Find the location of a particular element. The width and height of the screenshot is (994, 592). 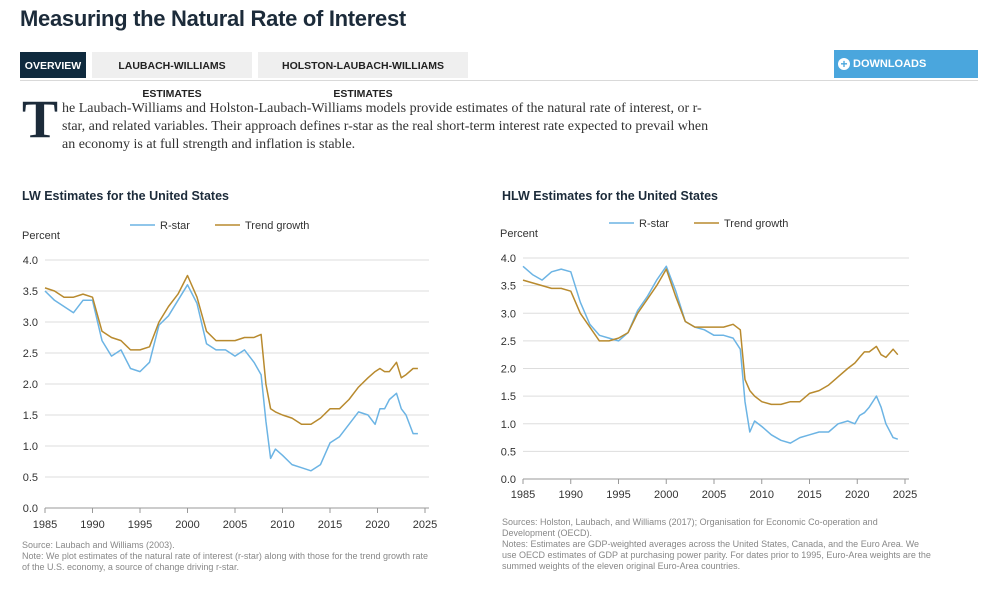

tab-holston-laubach-williams: HOLSTON-LAUBACH-WILLIAMS ESTIMATES is located at coordinates (363, 76).